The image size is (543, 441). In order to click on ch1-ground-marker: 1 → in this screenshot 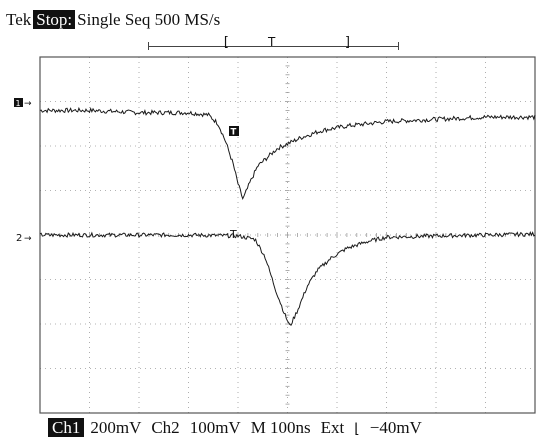, I will do `click(23, 103)`.